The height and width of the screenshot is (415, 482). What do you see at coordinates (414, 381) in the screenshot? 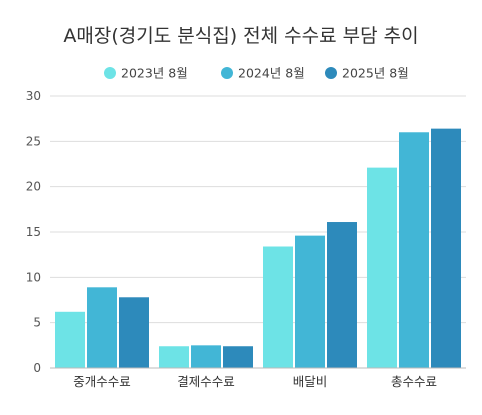
I see `x-tick-label-3: 총수수료` at bounding box center [414, 381].